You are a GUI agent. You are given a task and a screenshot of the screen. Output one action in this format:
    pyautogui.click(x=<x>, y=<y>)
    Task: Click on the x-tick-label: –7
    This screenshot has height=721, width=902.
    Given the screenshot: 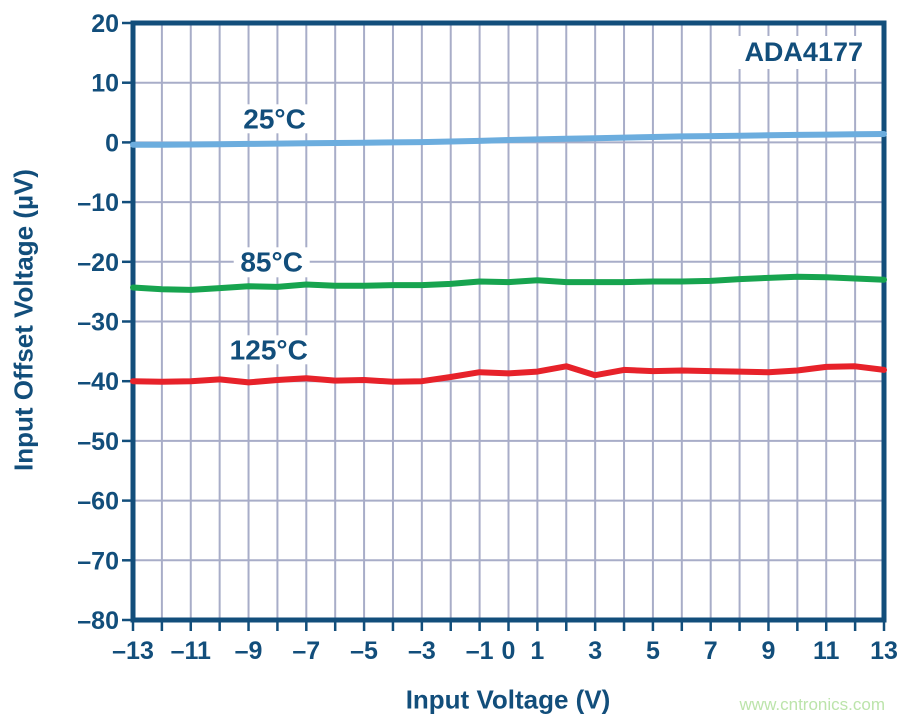 What is the action you would take?
    pyautogui.click(x=306, y=651)
    